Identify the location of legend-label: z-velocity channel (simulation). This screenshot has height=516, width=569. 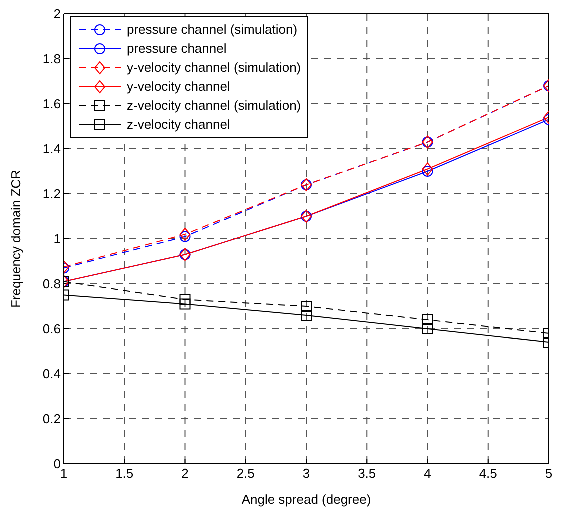
(214, 105).